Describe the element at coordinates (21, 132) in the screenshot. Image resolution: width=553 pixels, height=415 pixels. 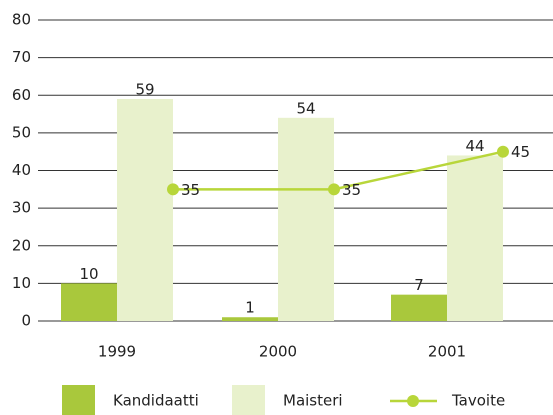
I see `y-tick-label: 50` at that location.